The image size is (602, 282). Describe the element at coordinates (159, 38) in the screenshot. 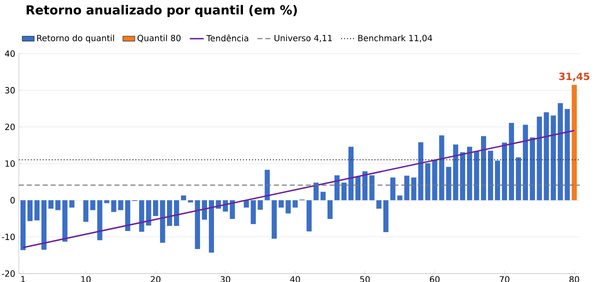

I see `legend-label: Quantil 80` at that location.